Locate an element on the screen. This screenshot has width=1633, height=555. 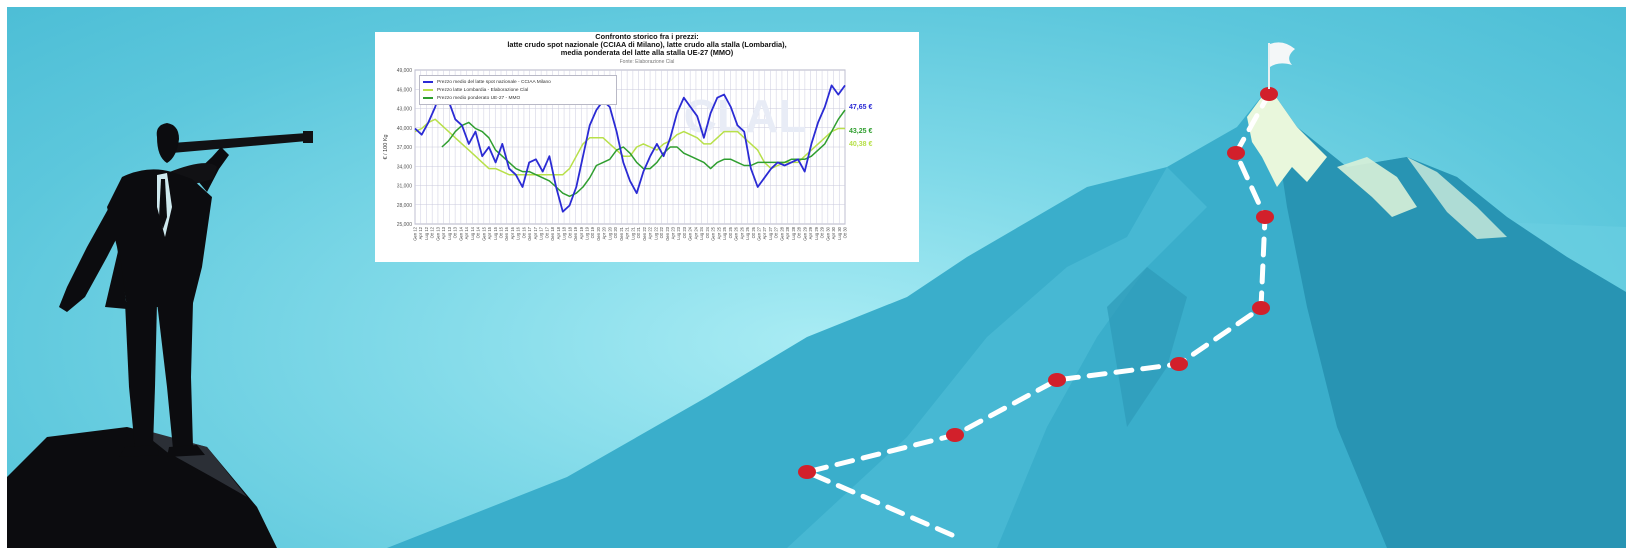
x-tick-label: Lug 16 is located at coordinates (518, 232).